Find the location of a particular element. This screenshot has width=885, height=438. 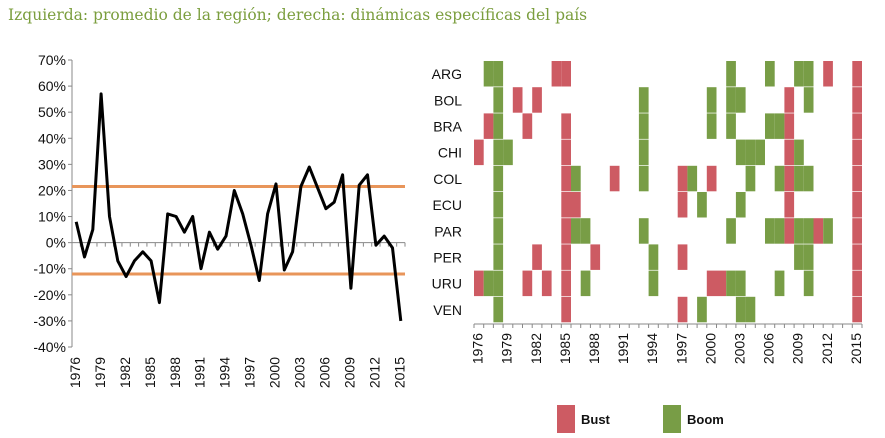

y-tick-label: 50% is located at coordinates (52, 112).